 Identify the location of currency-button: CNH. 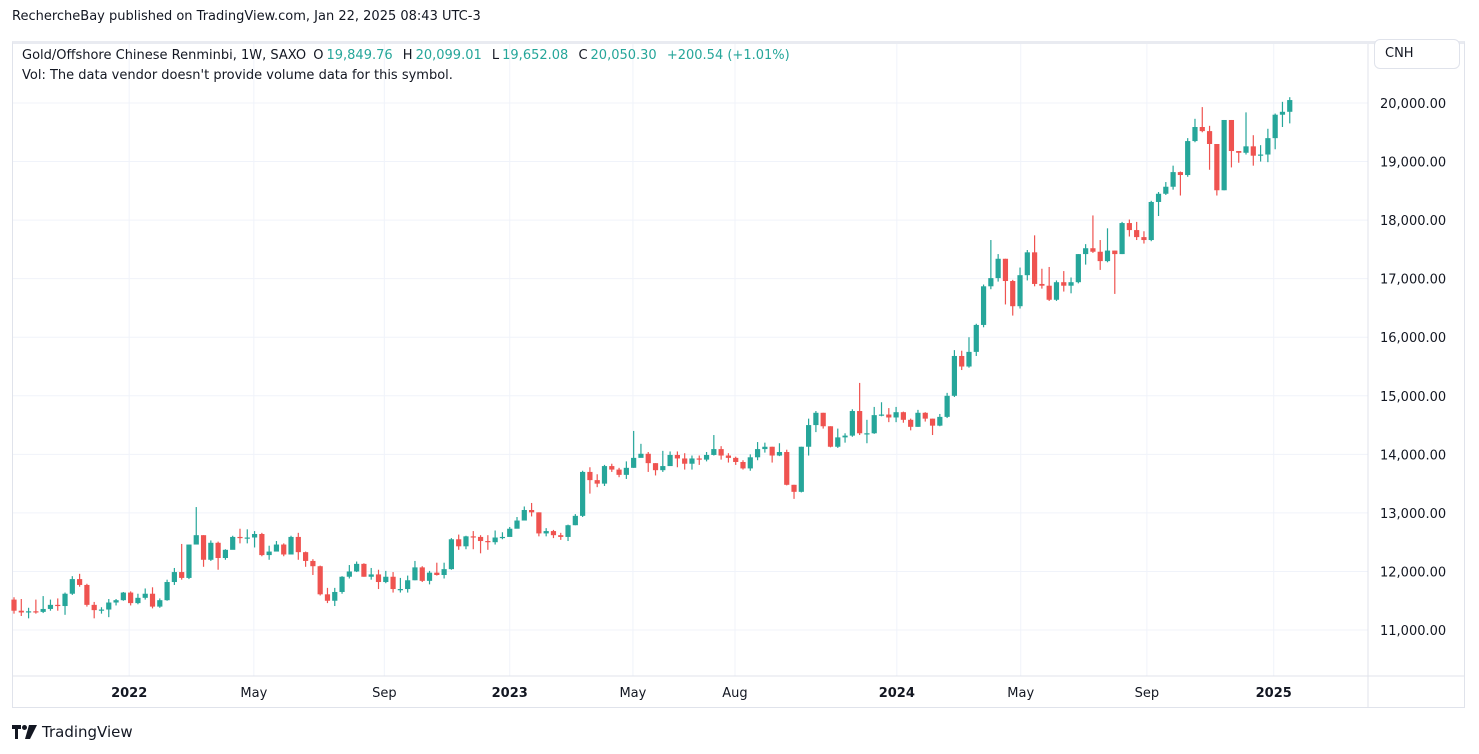
(1417, 54).